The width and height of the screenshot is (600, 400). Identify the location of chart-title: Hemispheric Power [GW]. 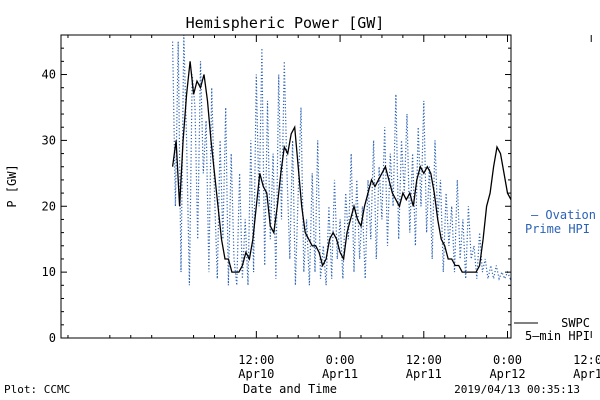
(285, 23).